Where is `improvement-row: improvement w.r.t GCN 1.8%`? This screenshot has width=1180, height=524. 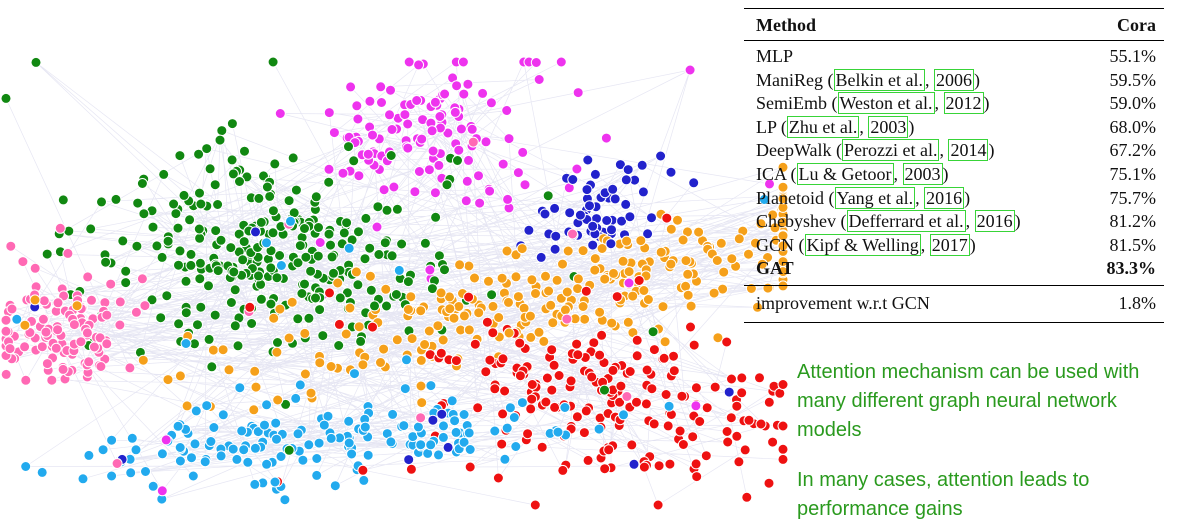
improvement-row: improvement w.r.t GCN 1.8% is located at coordinates (954, 304).